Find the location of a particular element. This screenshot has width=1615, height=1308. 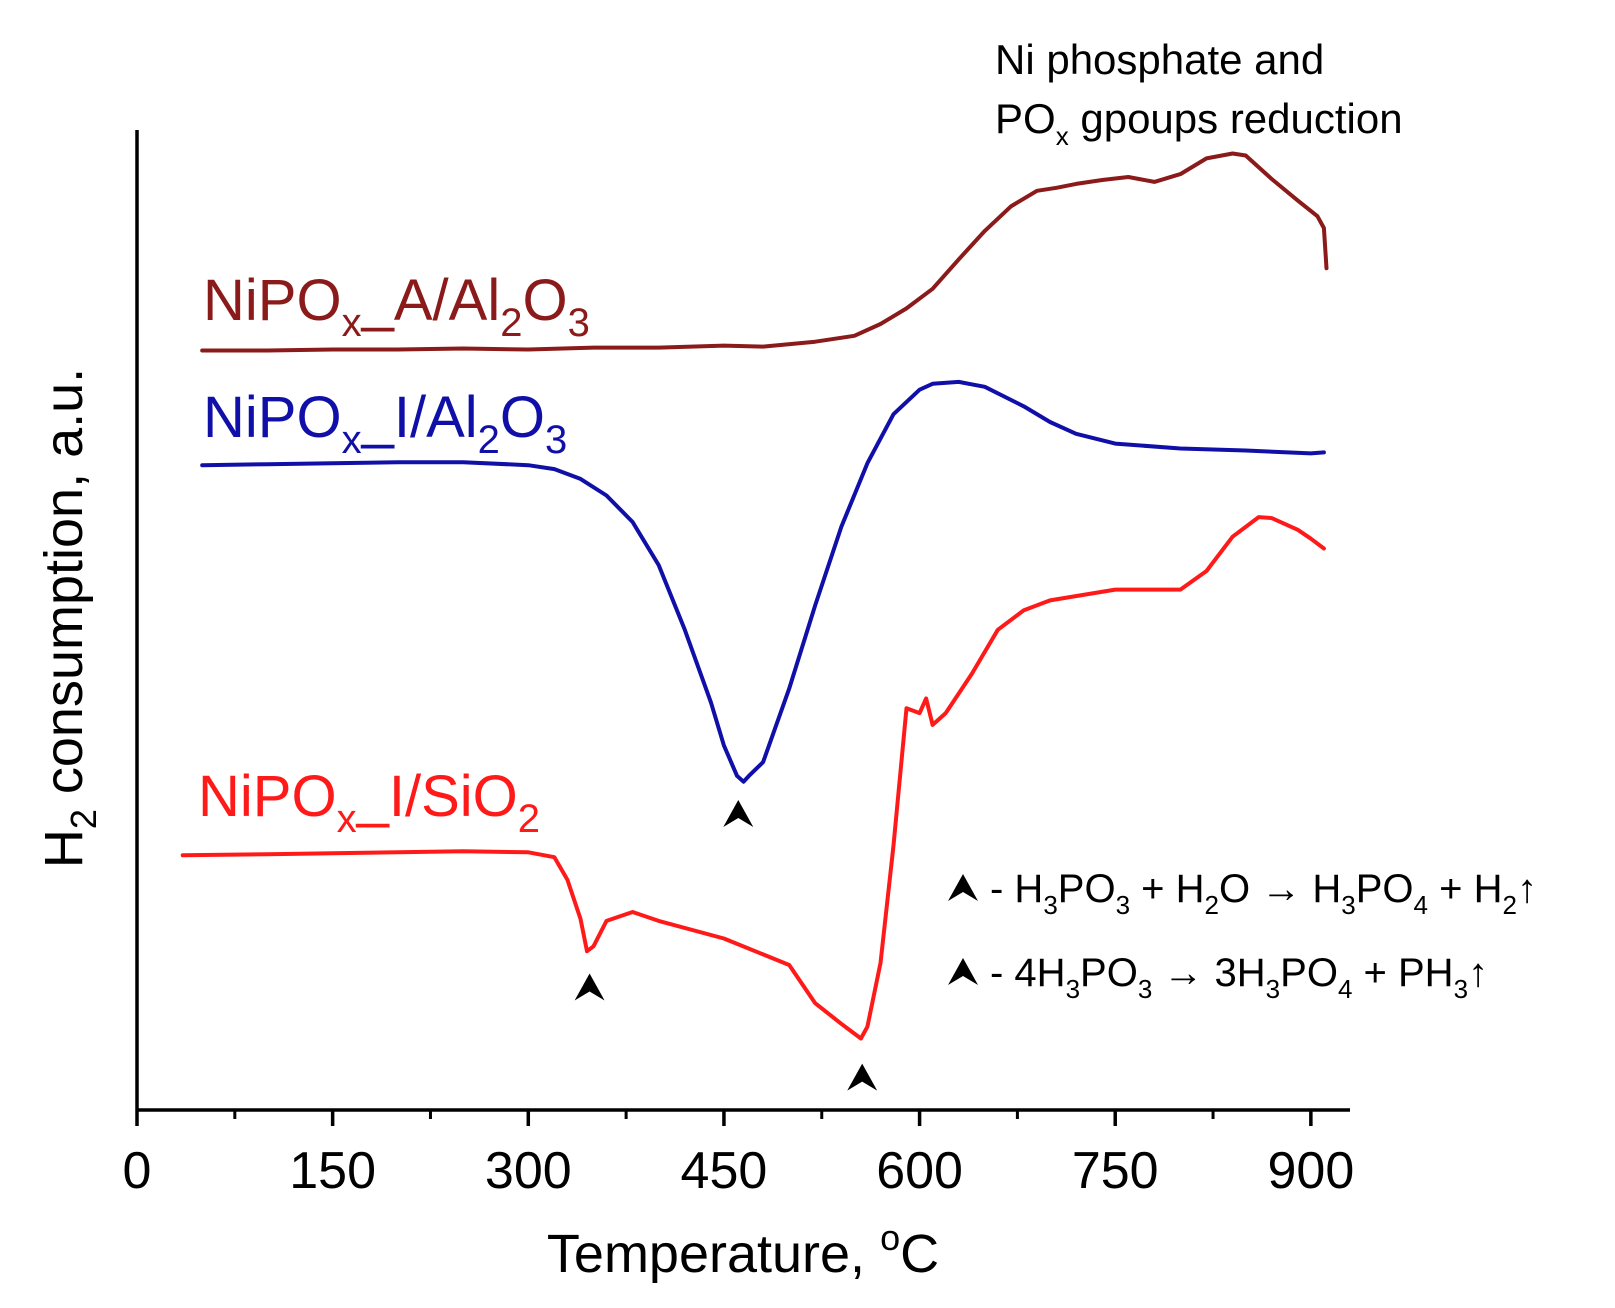

series-label-3: NiPOx_I/SiO2 is located at coordinates (369, 802).